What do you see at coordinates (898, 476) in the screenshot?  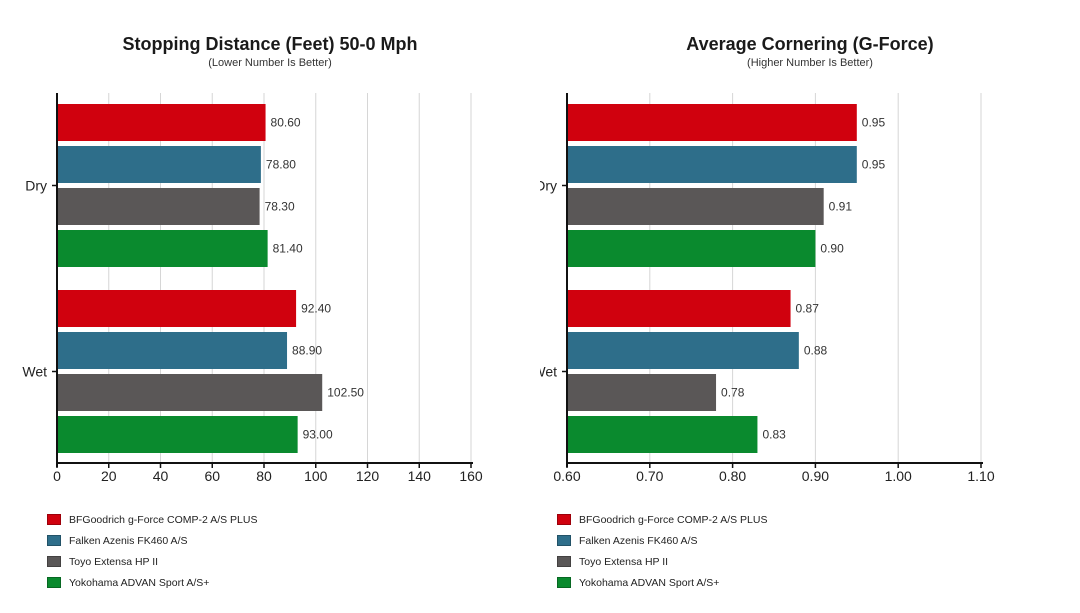 I see `x-tick-label: 1.00` at bounding box center [898, 476].